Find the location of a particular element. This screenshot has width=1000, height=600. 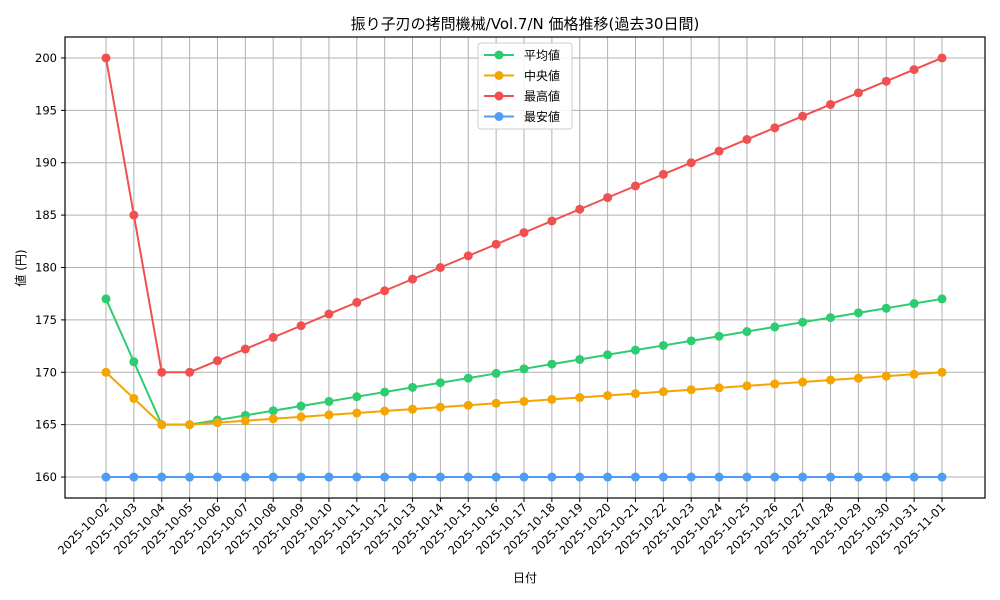

y-tick-label: 200 is located at coordinates (46, 58).